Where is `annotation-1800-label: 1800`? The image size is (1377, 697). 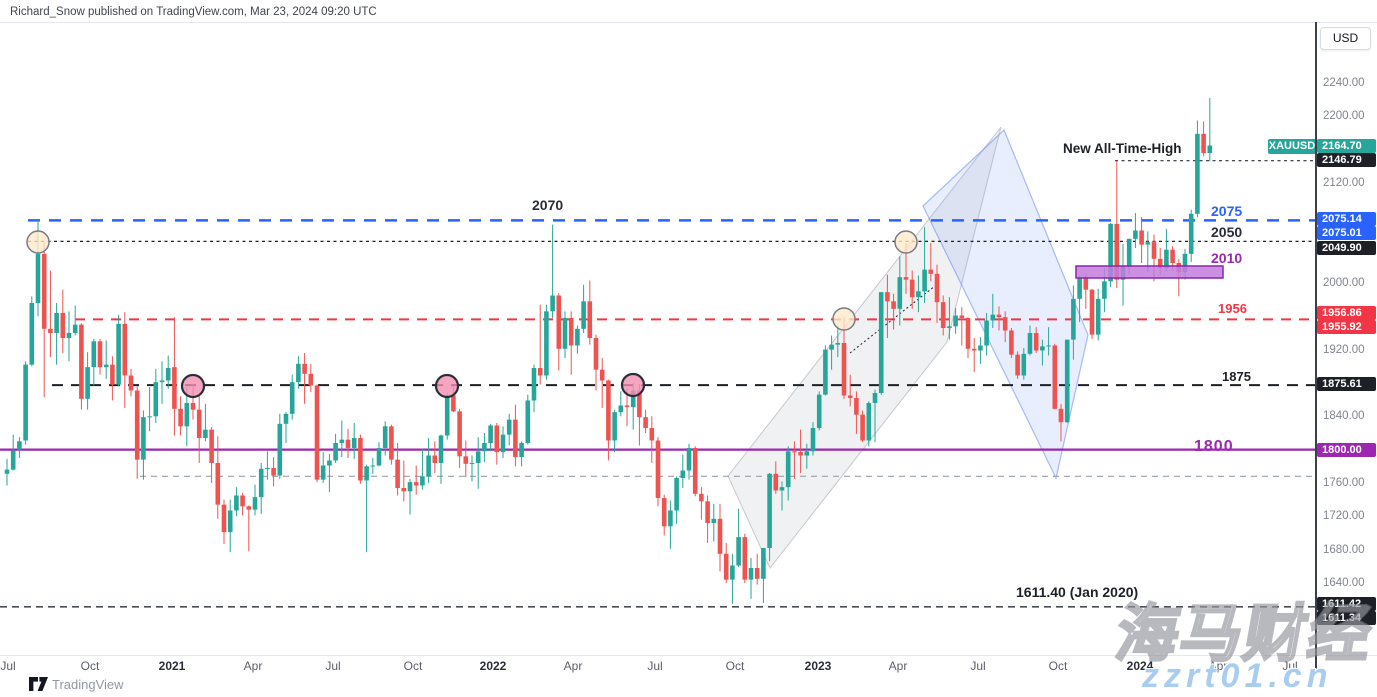
annotation-1800-label: 1800 is located at coordinates (1214, 446).